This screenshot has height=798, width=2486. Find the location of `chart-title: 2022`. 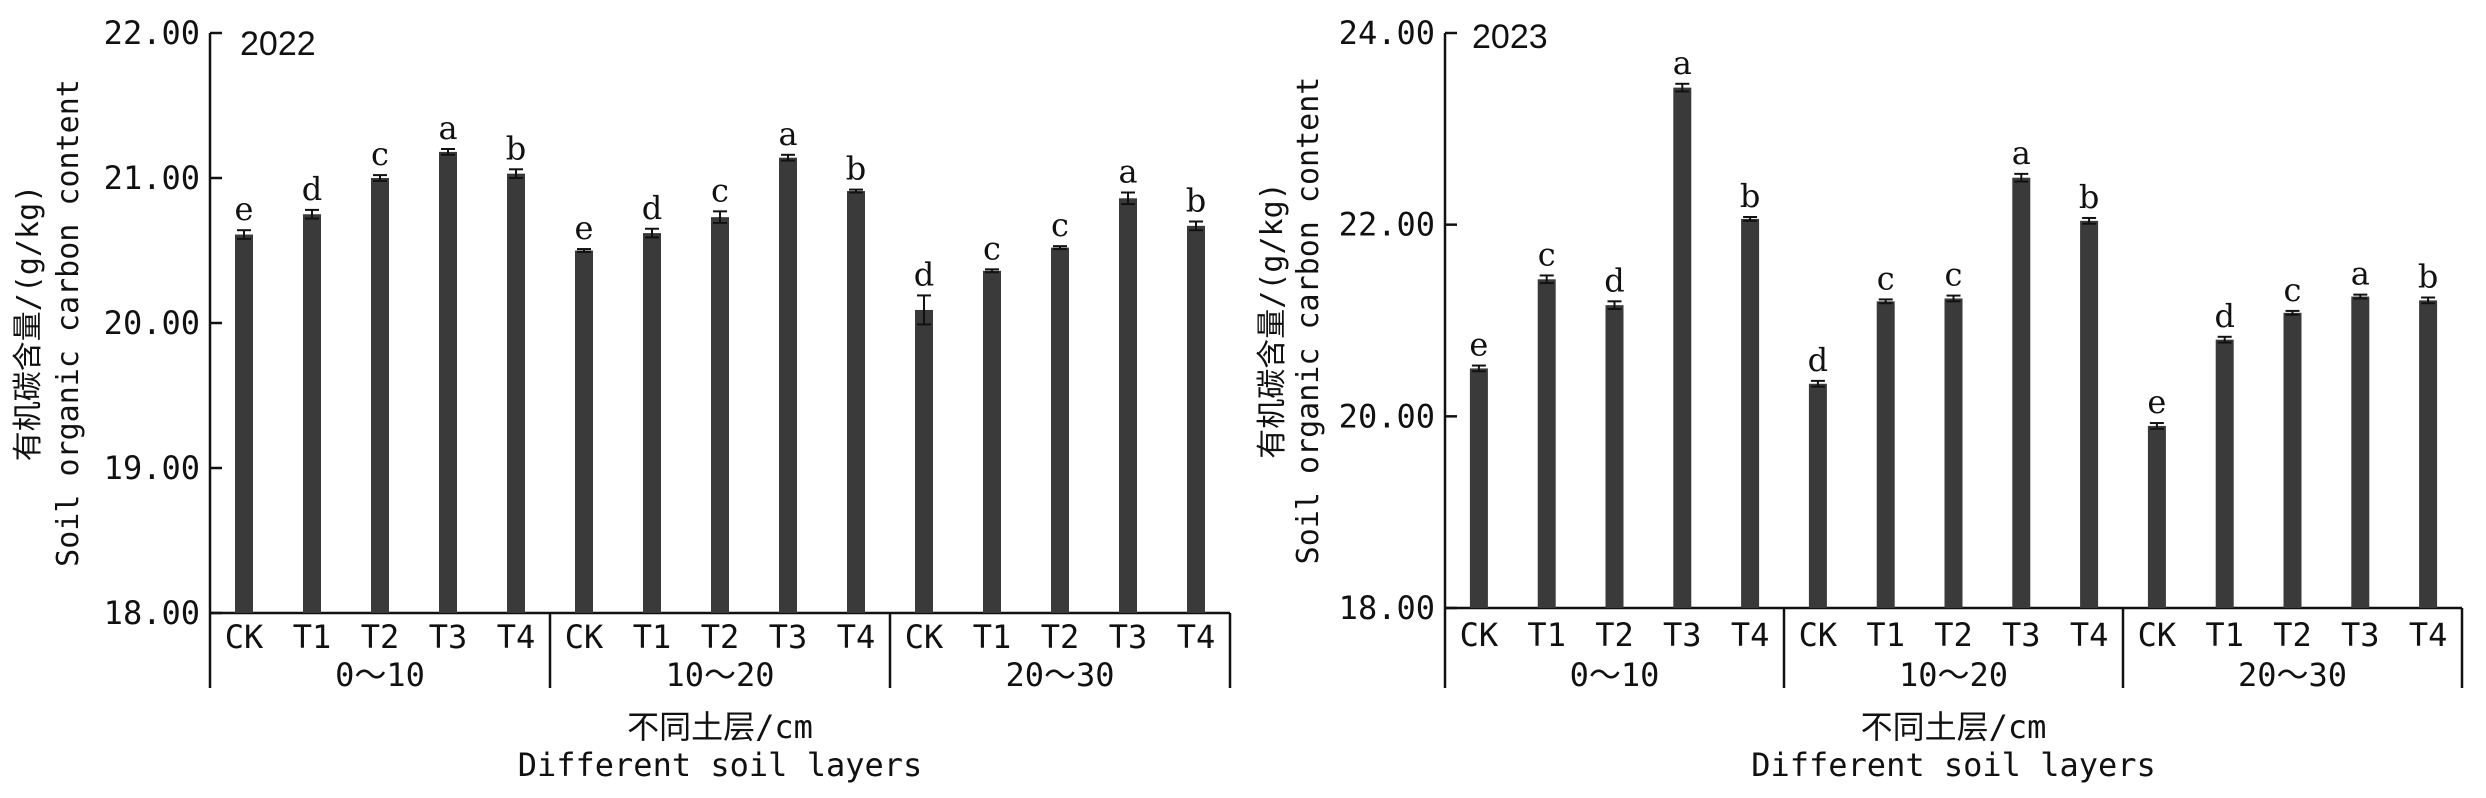

chart-title: 2022 is located at coordinates (278, 44).